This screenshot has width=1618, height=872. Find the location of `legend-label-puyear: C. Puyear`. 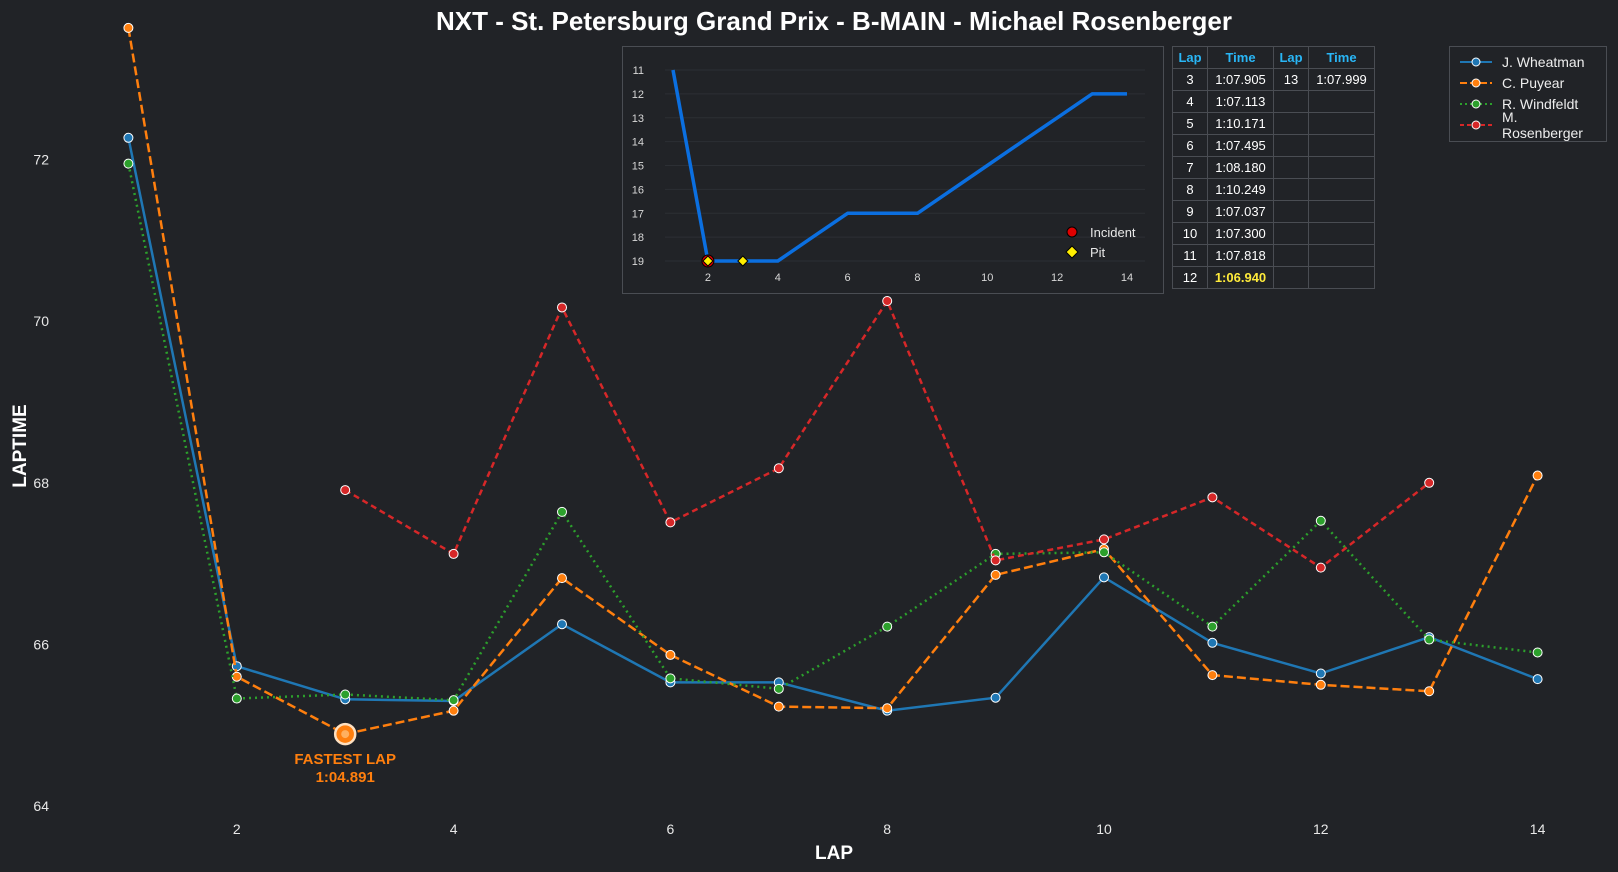

legend-label-puyear: C. Puyear is located at coordinates (1533, 82).